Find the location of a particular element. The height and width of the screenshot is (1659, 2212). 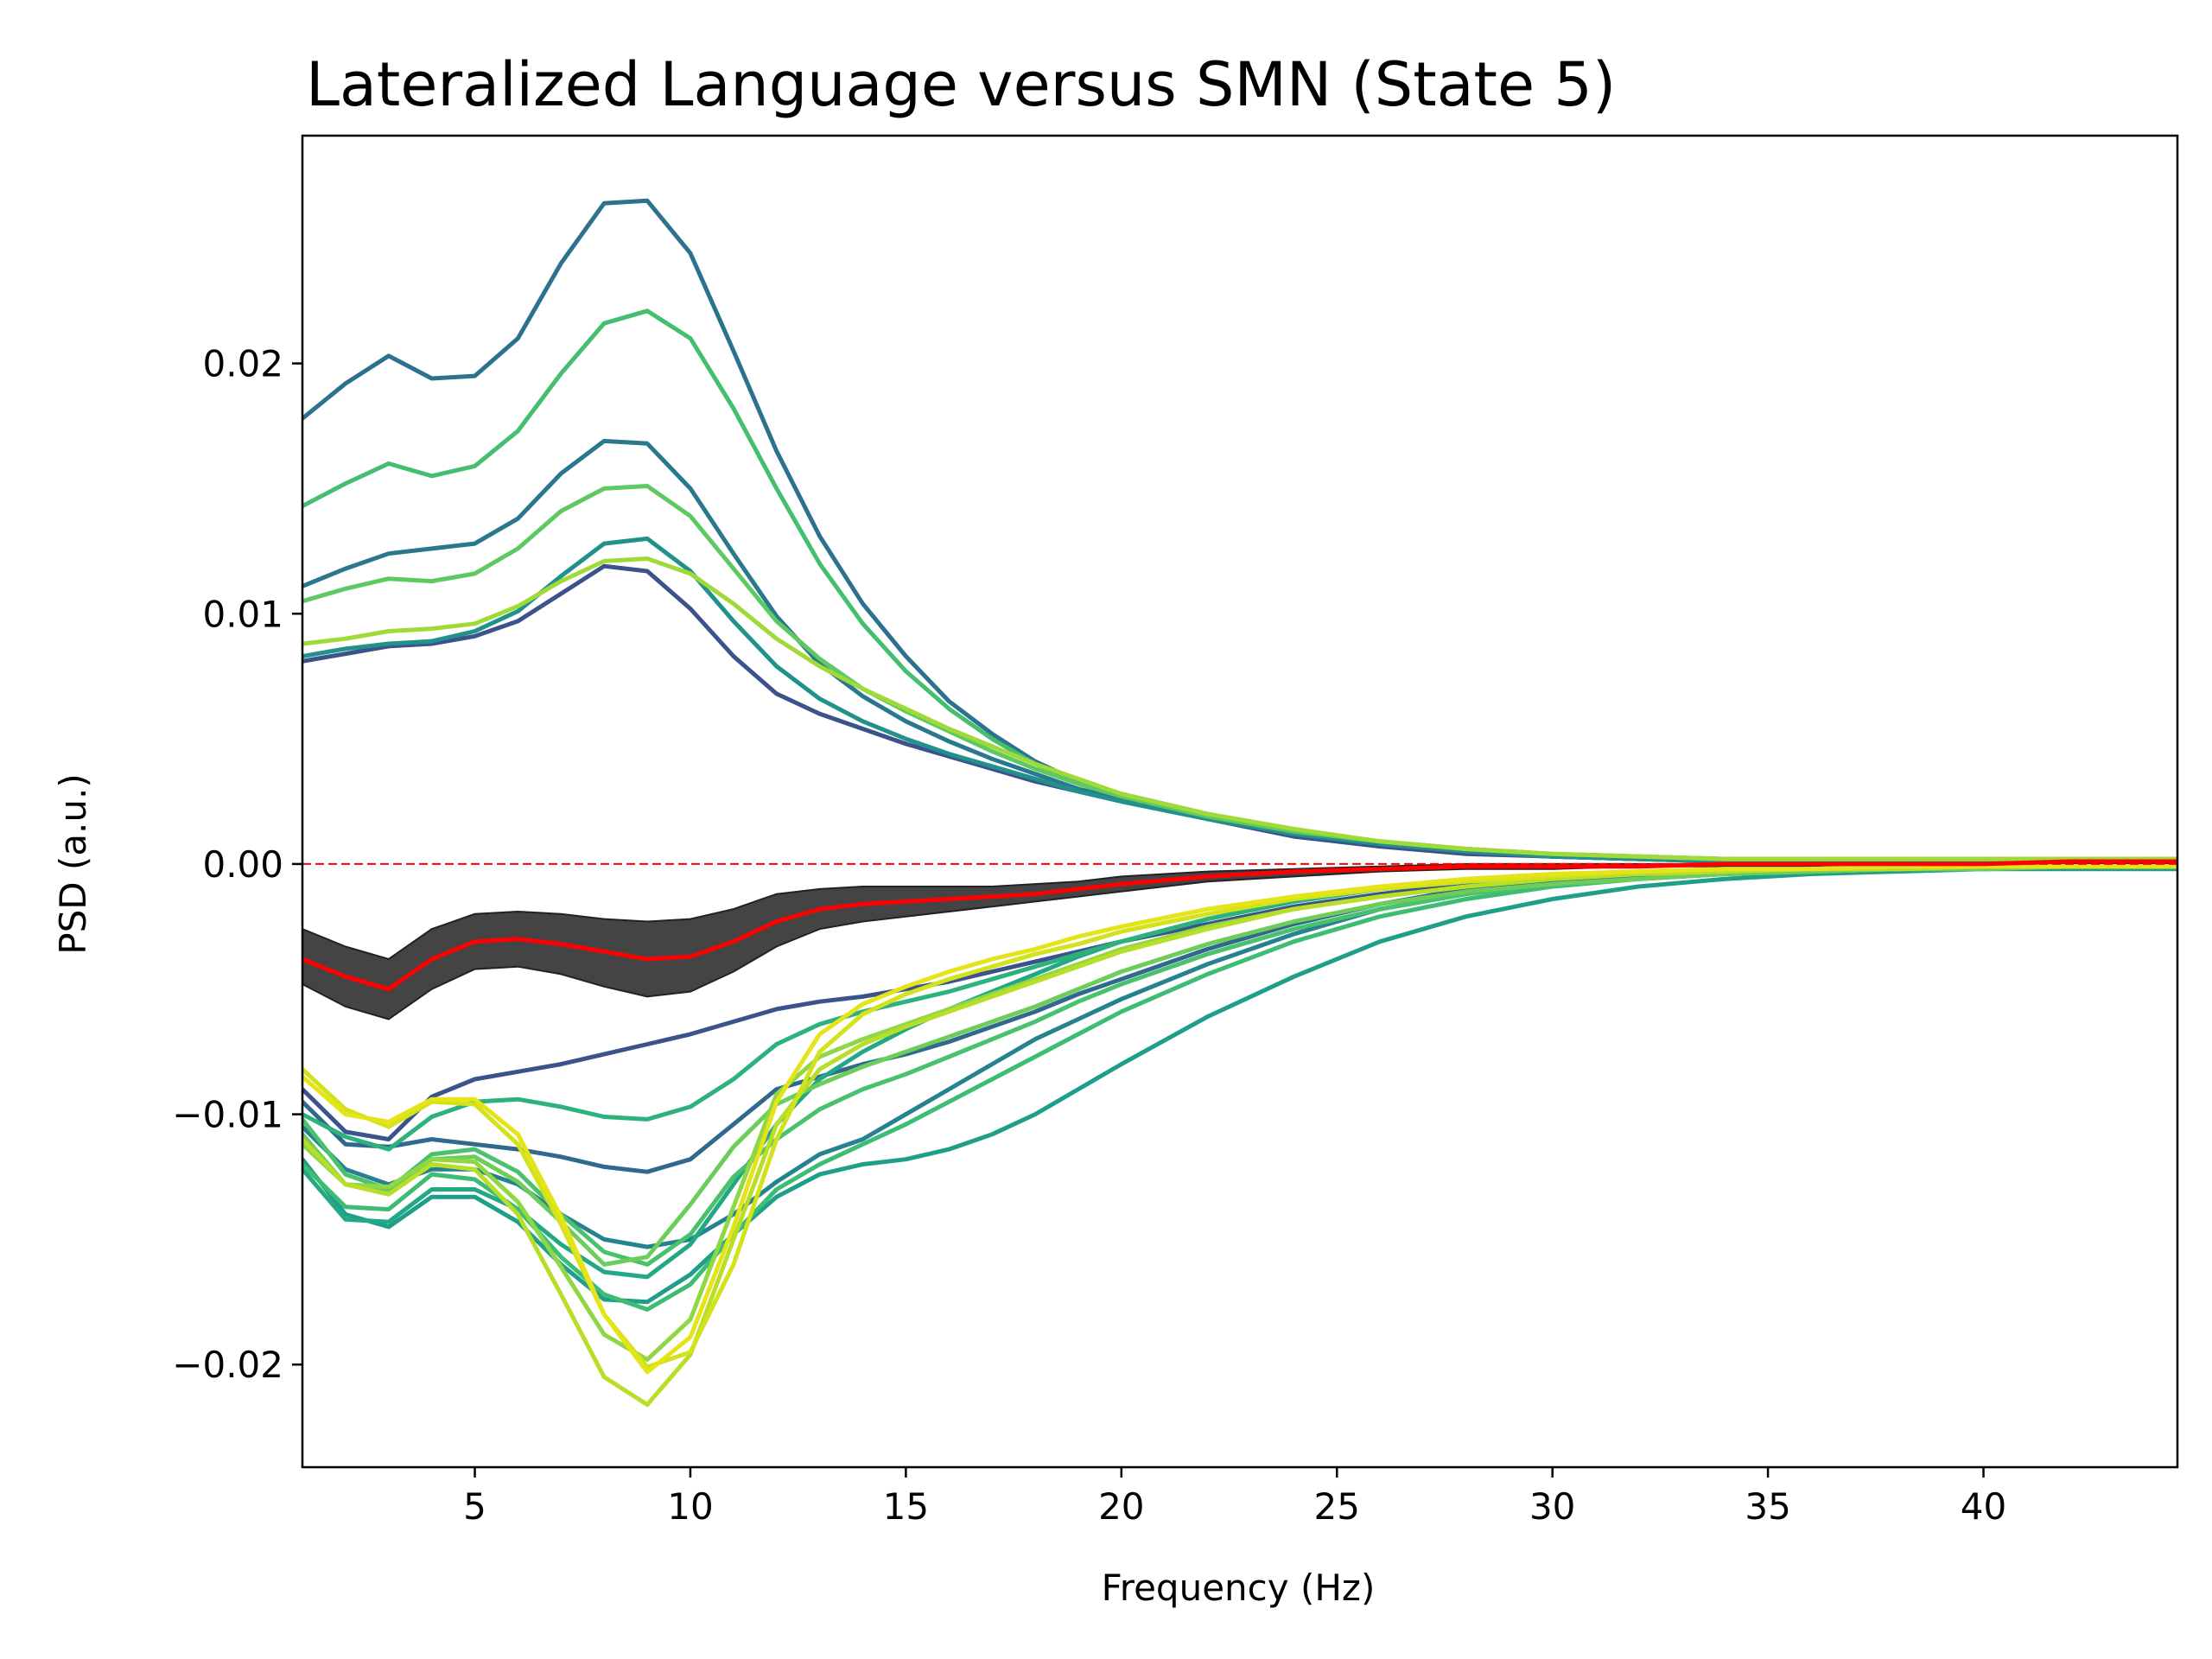

y-axis-label: PSD (a.u.) is located at coordinates (73, 864).